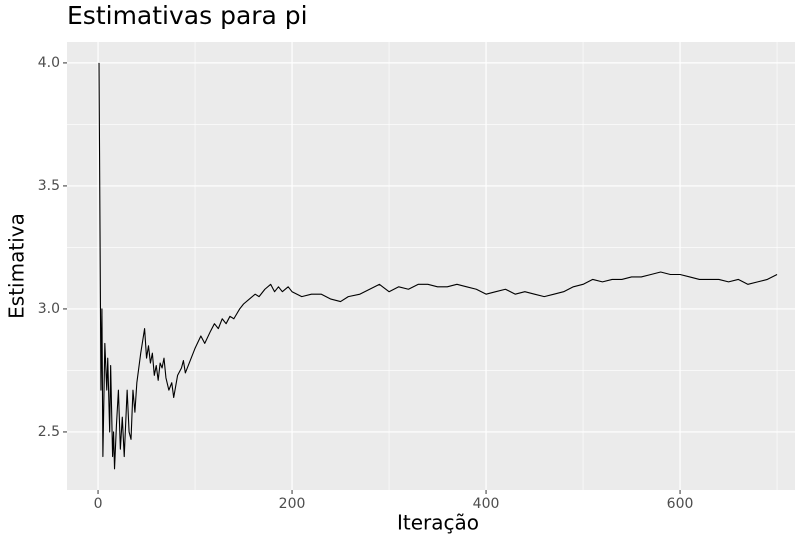 This screenshot has width=808, height=537. I want to click on x-tick-label: 0, so click(98, 504).